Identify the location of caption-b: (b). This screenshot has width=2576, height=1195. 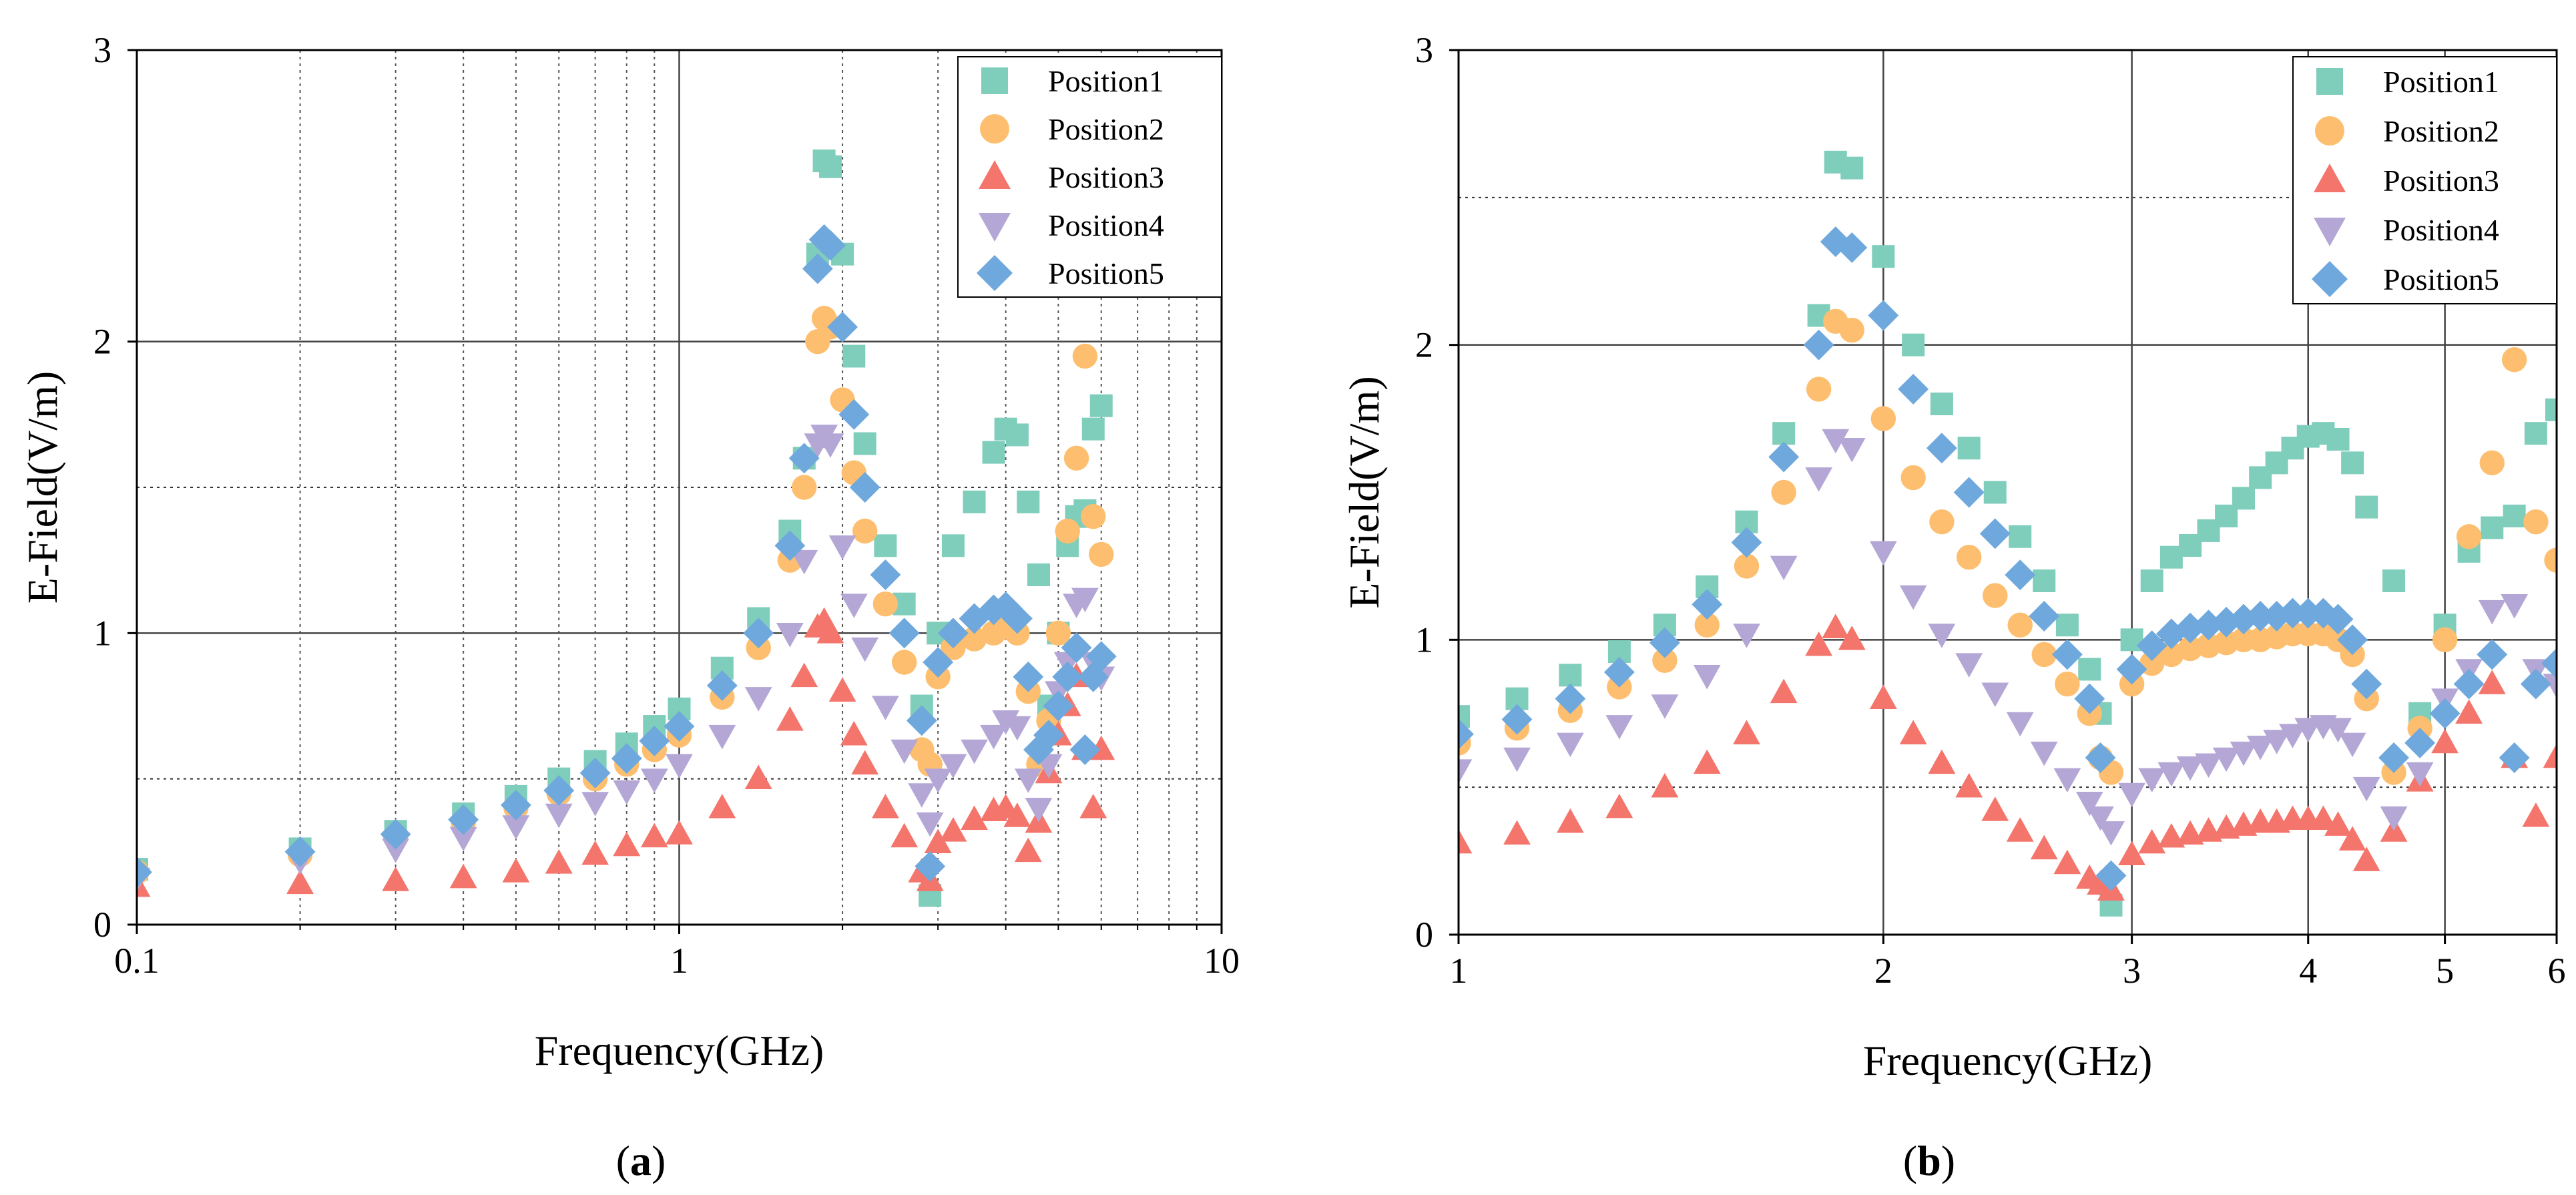
(1929, 1160).